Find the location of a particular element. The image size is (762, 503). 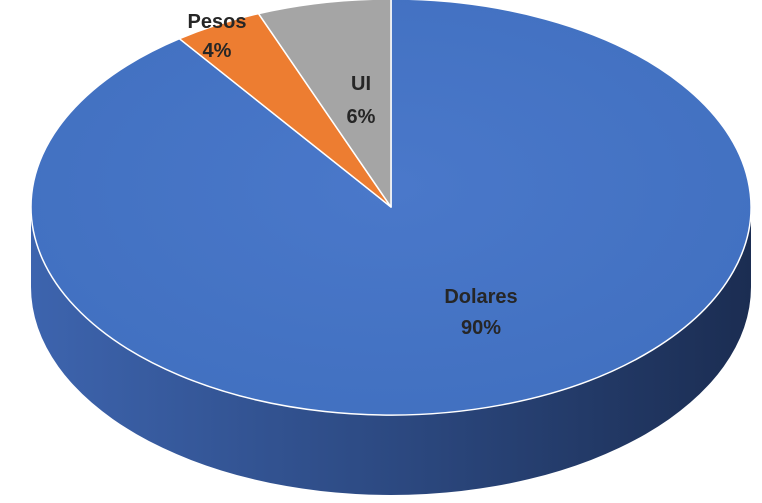

slice-label-pesos: Pesos is located at coordinates (217, 22).